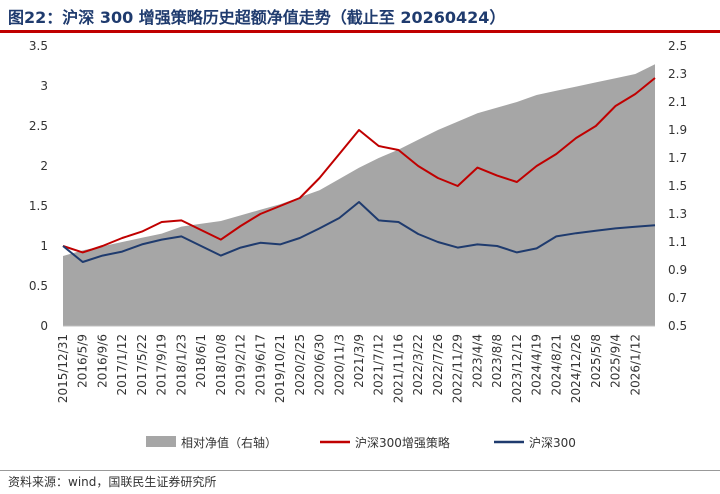 The image size is (720, 494). What do you see at coordinates (38, 46) in the screenshot?
I see `y-left-tick-label: 3.5` at bounding box center [38, 46].